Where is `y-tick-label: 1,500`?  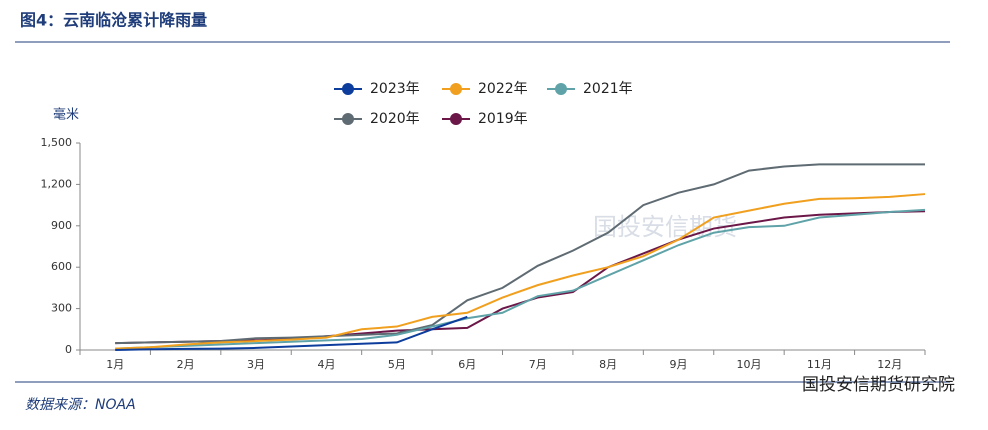 y-tick-label: 1,500 is located at coordinates (57, 142).